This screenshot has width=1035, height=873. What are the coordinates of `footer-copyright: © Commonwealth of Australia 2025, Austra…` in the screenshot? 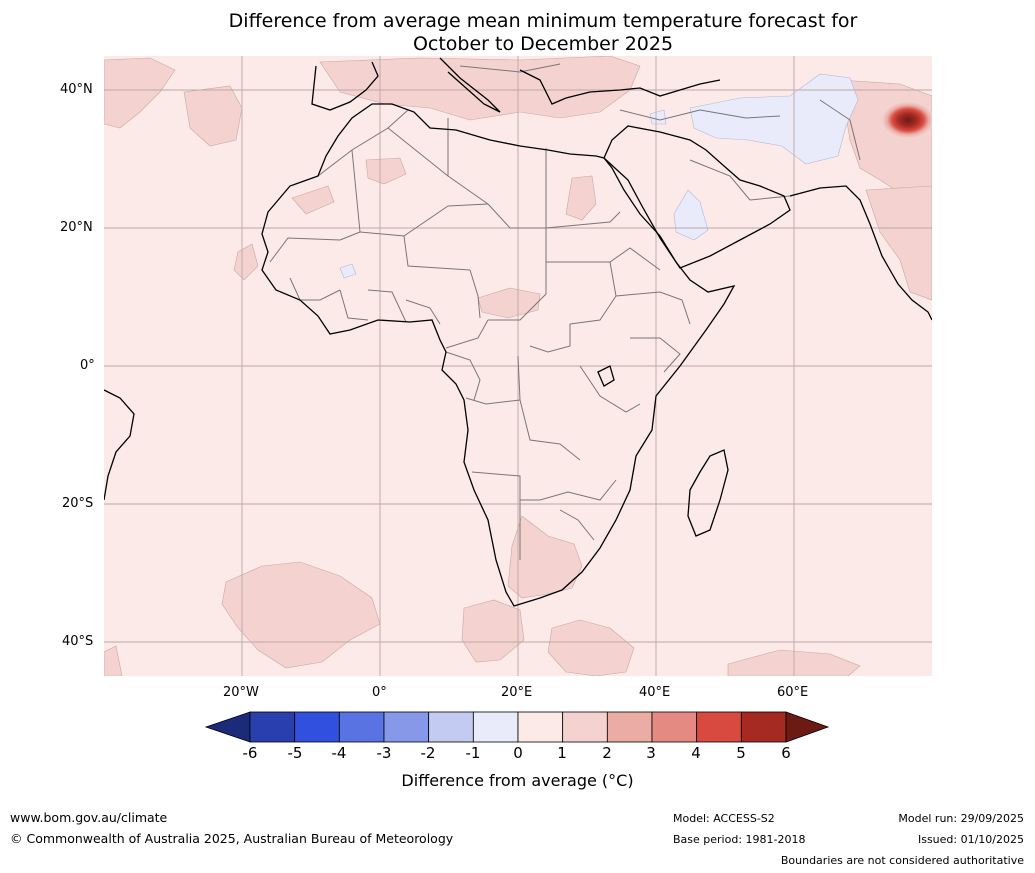 It's located at (232, 838).